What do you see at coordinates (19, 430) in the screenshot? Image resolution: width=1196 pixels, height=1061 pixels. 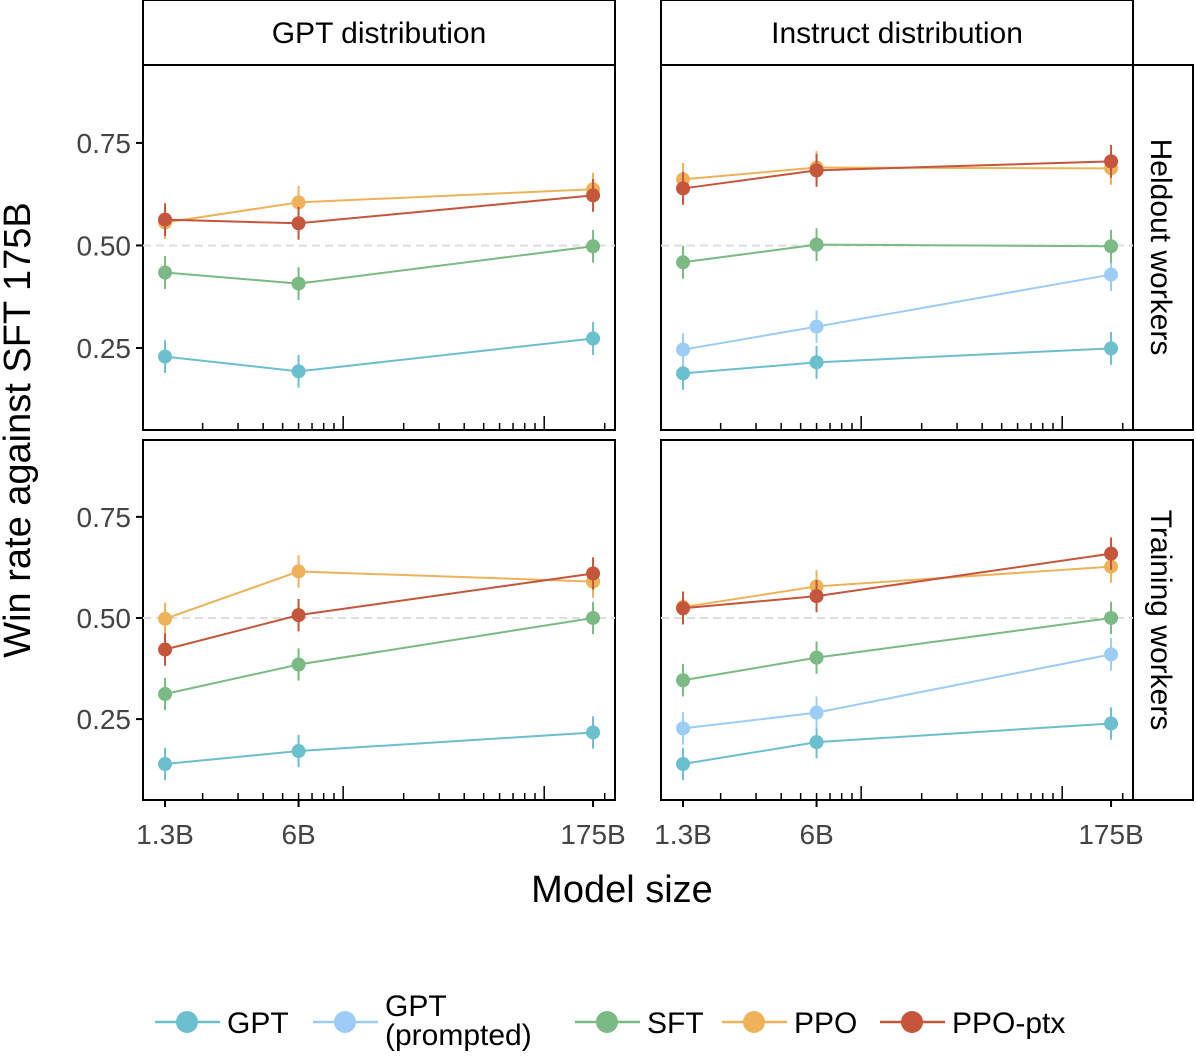 I see `y-axis-label: Win rate against SFT 175B` at bounding box center [19, 430].